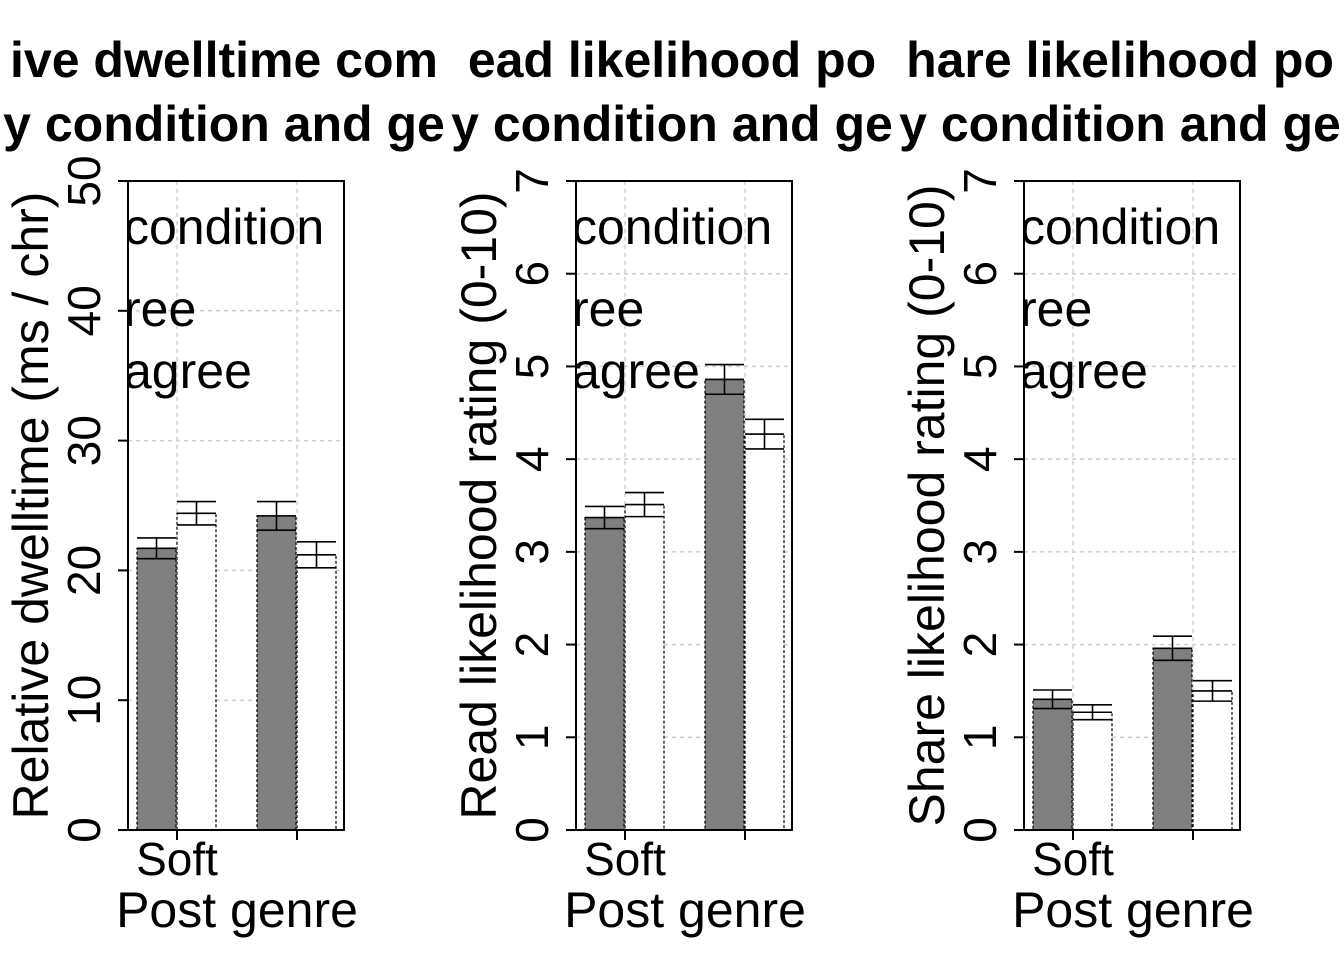  What do you see at coordinates (84, 570) in the screenshot?
I see `y-tick-label: 20` at bounding box center [84, 570].